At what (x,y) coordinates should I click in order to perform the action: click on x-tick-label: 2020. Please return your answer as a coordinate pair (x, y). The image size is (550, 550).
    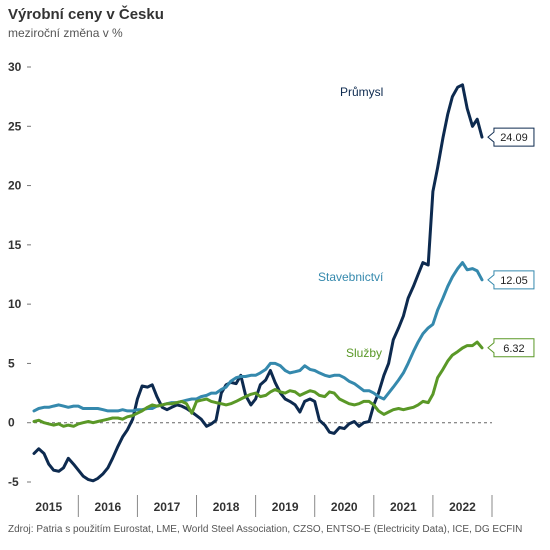
    Looking at the image, I should click on (344, 507).